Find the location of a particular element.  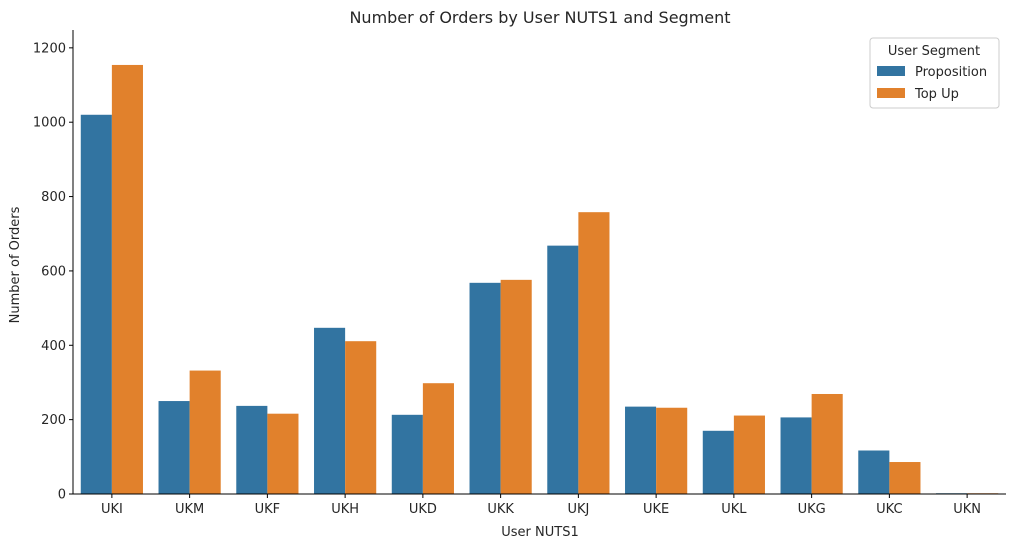

bar-top-up-ukk is located at coordinates (516, 386).